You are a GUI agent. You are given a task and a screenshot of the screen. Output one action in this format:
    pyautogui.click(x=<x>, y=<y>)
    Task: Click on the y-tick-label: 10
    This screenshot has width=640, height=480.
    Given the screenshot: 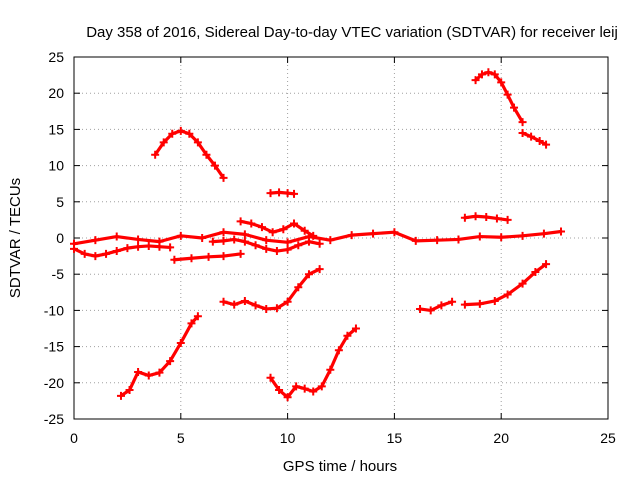 What is the action you would take?
    pyautogui.click(x=56, y=166)
    